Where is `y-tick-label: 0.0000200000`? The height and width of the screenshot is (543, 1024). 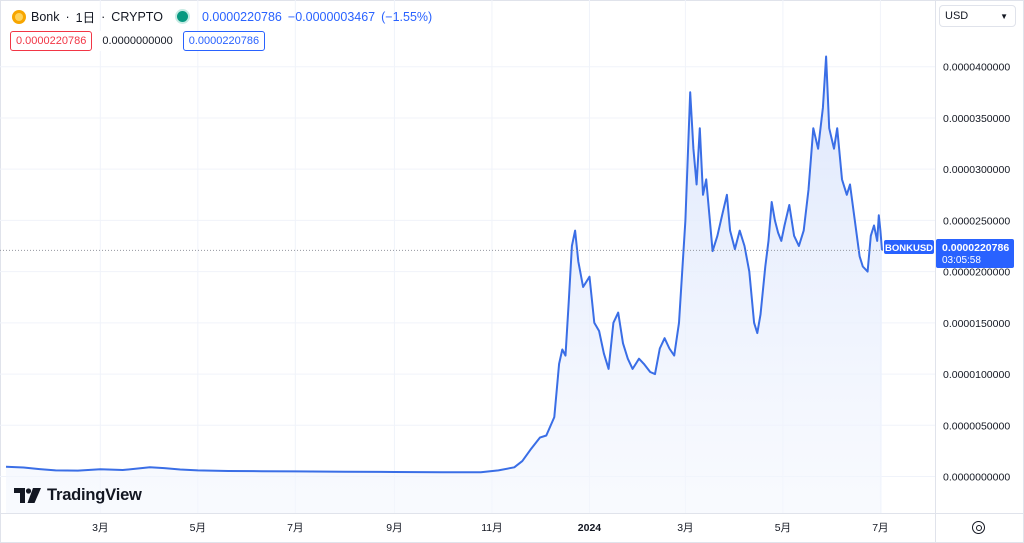 y-tick-label: 0.0000200000 is located at coordinates (976, 273).